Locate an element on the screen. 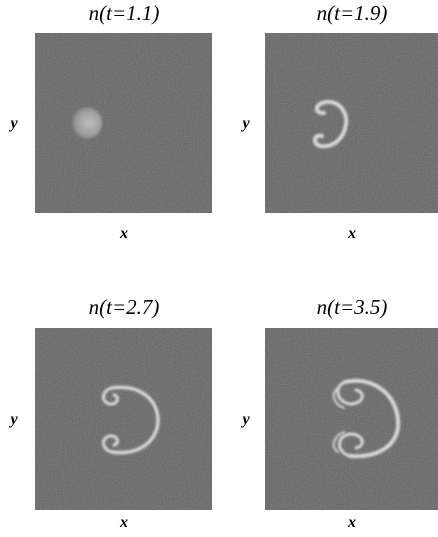 The height and width of the screenshot is (537, 438). panel-title: n(t=2.7) is located at coordinates (124, 307).